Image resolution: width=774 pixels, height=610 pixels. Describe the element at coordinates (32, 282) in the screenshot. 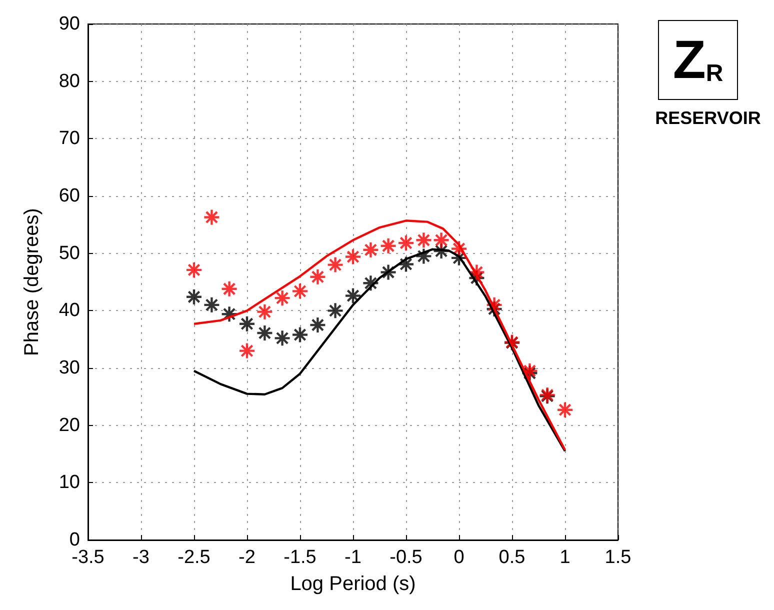

I see `y-axis-title: Phase (degrees)` at that location.